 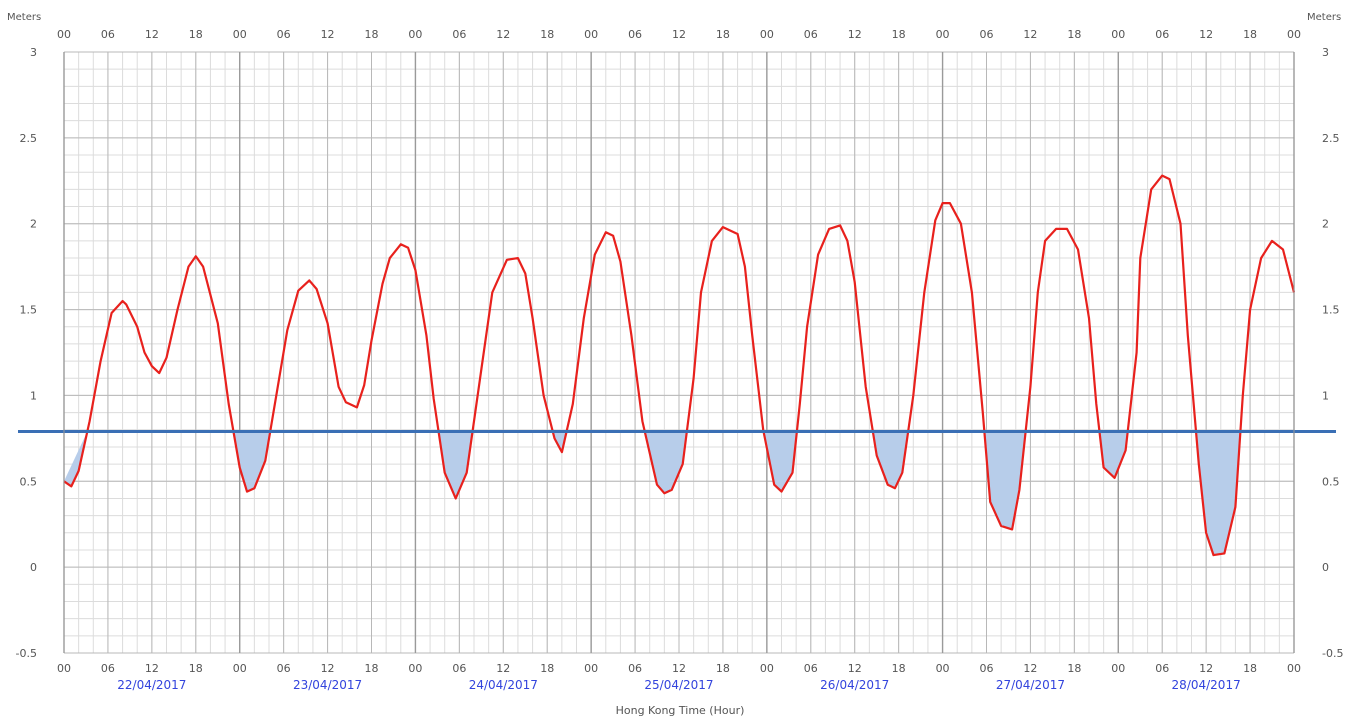 What do you see at coordinates (26, 653) in the screenshot?
I see `y-tick-label-left: -0.5` at bounding box center [26, 653].